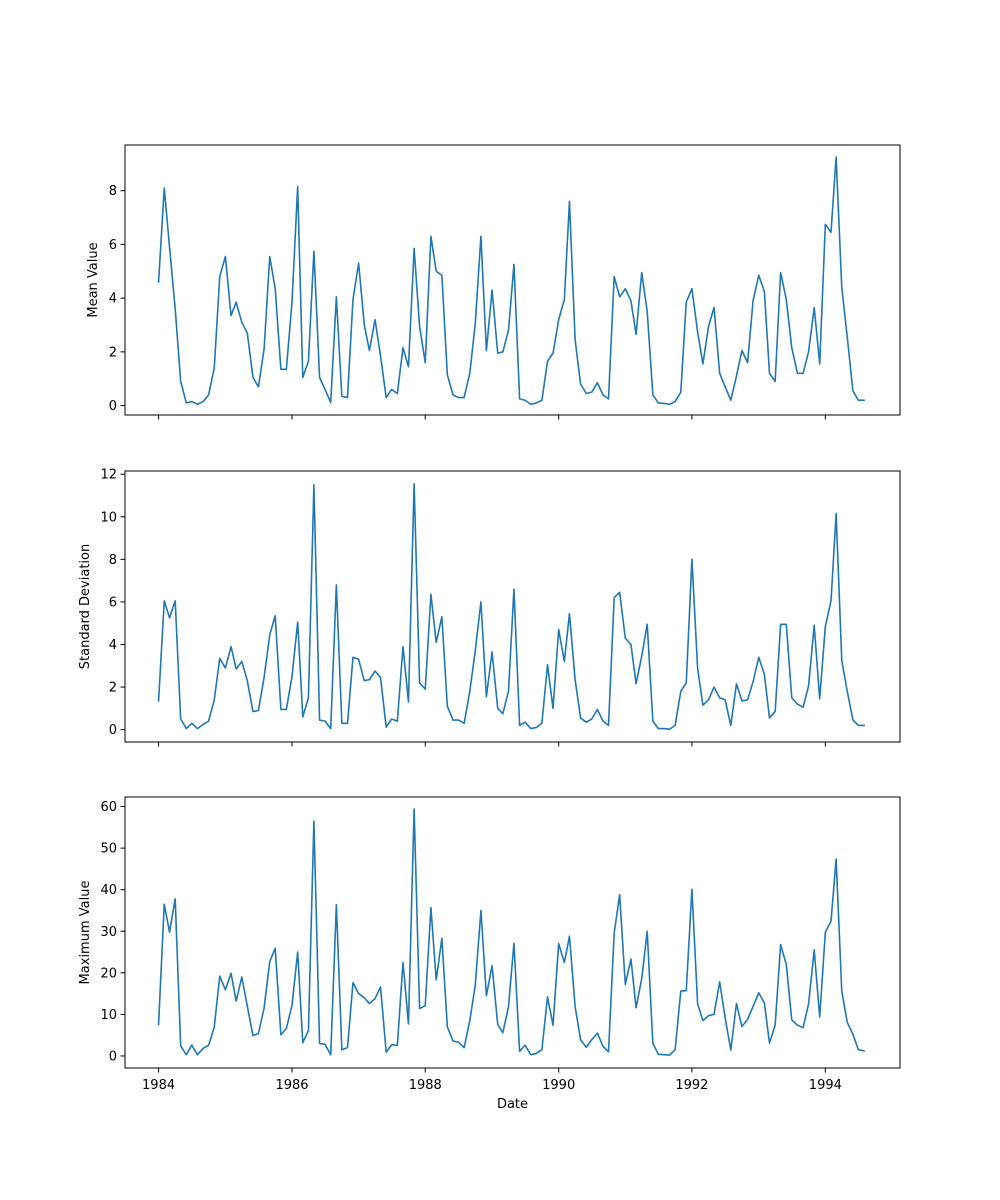 Image resolution: width=1000 pixels, height=1200 pixels. Describe the element at coordinates (85, 933) in the screenshot. I see `y-axis-label: Maximum Value` at that location.